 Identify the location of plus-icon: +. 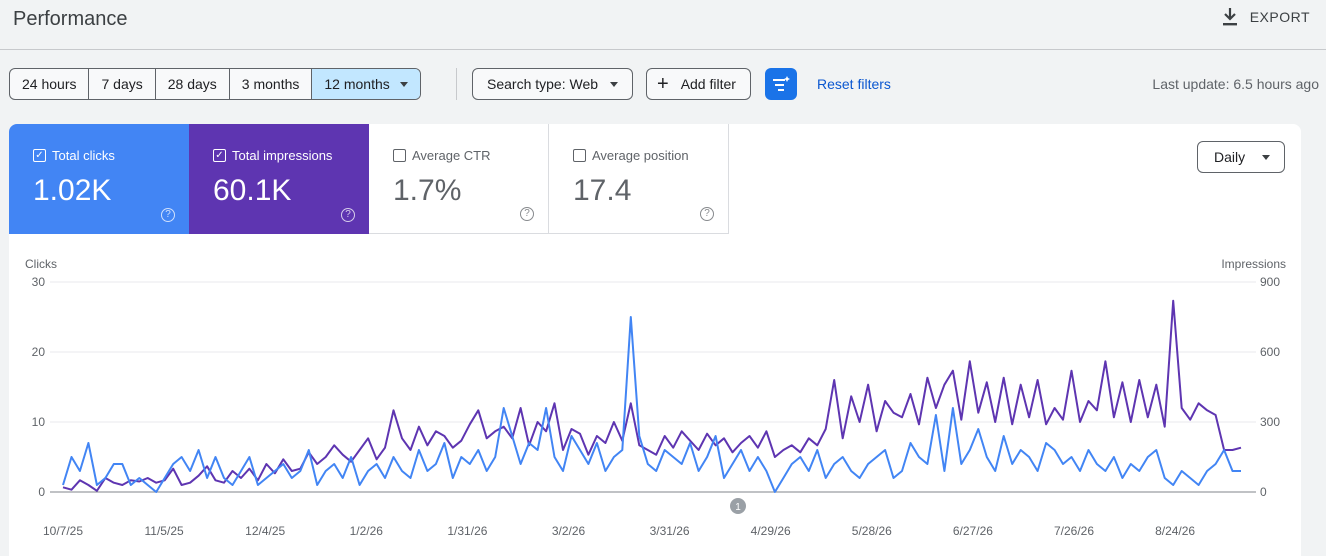
(663, 84).